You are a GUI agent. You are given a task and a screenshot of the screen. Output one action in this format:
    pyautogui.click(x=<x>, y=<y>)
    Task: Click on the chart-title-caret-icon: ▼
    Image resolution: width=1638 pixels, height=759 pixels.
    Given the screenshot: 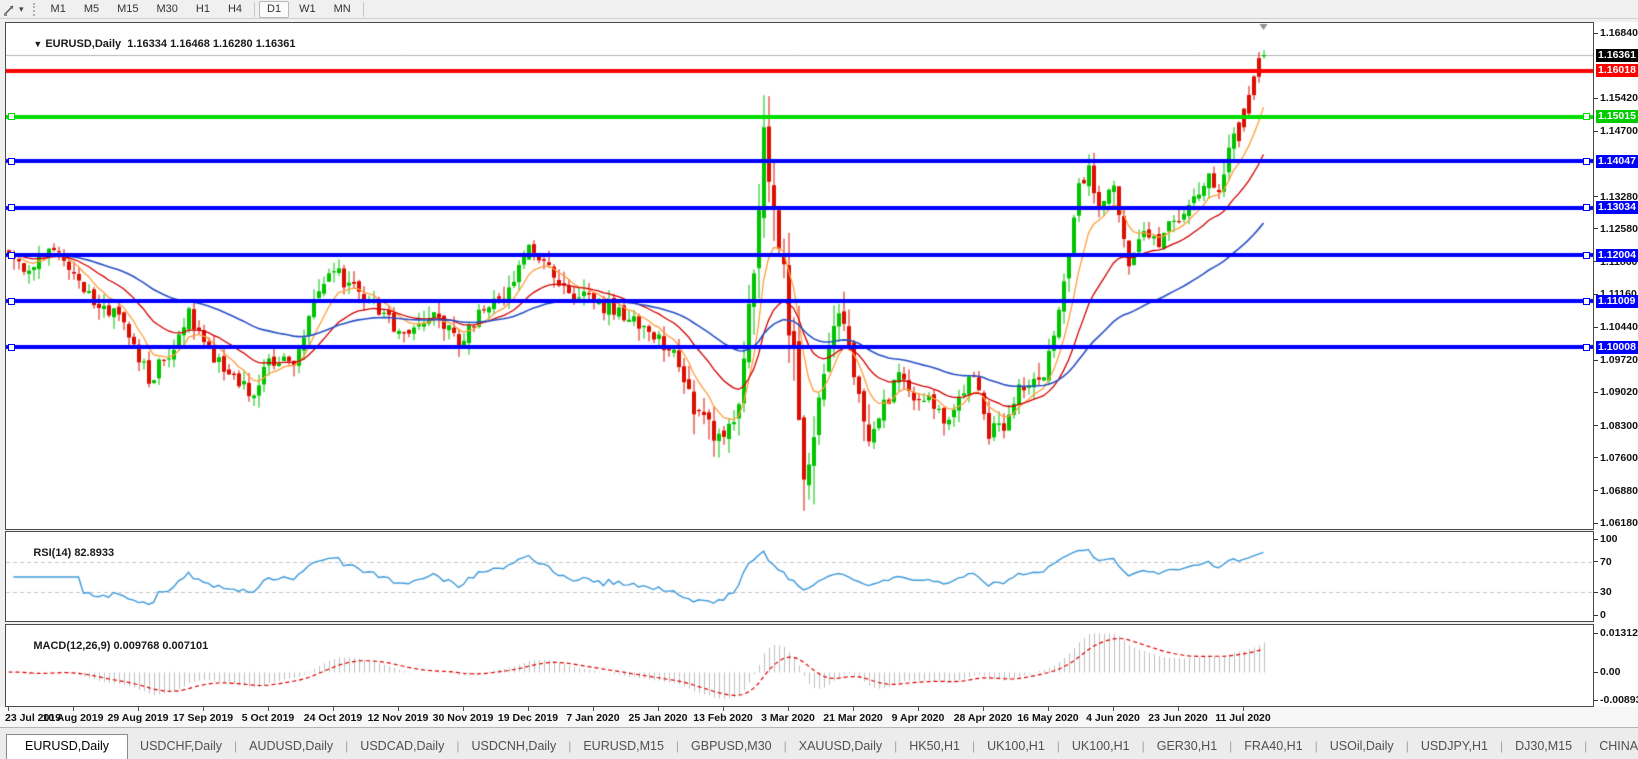 What is the action you would take?
    pyautogui.click(x=38, y=44)
    